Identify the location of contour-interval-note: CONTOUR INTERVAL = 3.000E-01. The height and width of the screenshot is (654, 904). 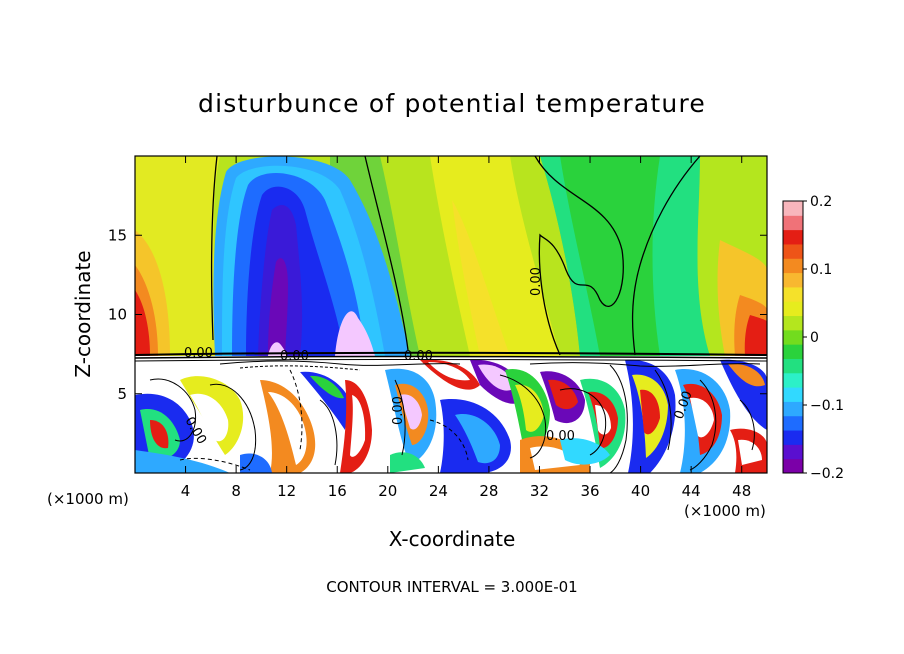
(451, 587).